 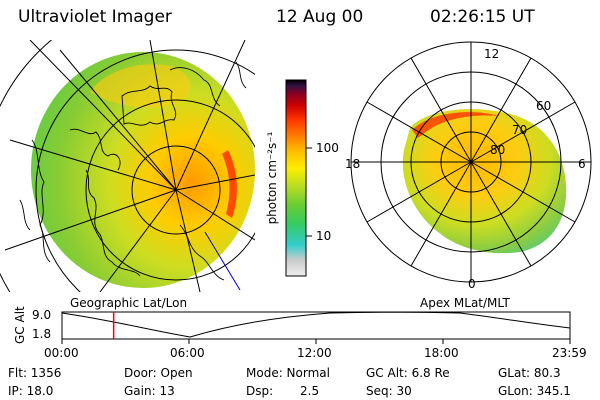 What do you see at coordinates (320, 17) in the screenshot?
I see `date-label: 12 Aug 00` at bounding box center [320, 17].